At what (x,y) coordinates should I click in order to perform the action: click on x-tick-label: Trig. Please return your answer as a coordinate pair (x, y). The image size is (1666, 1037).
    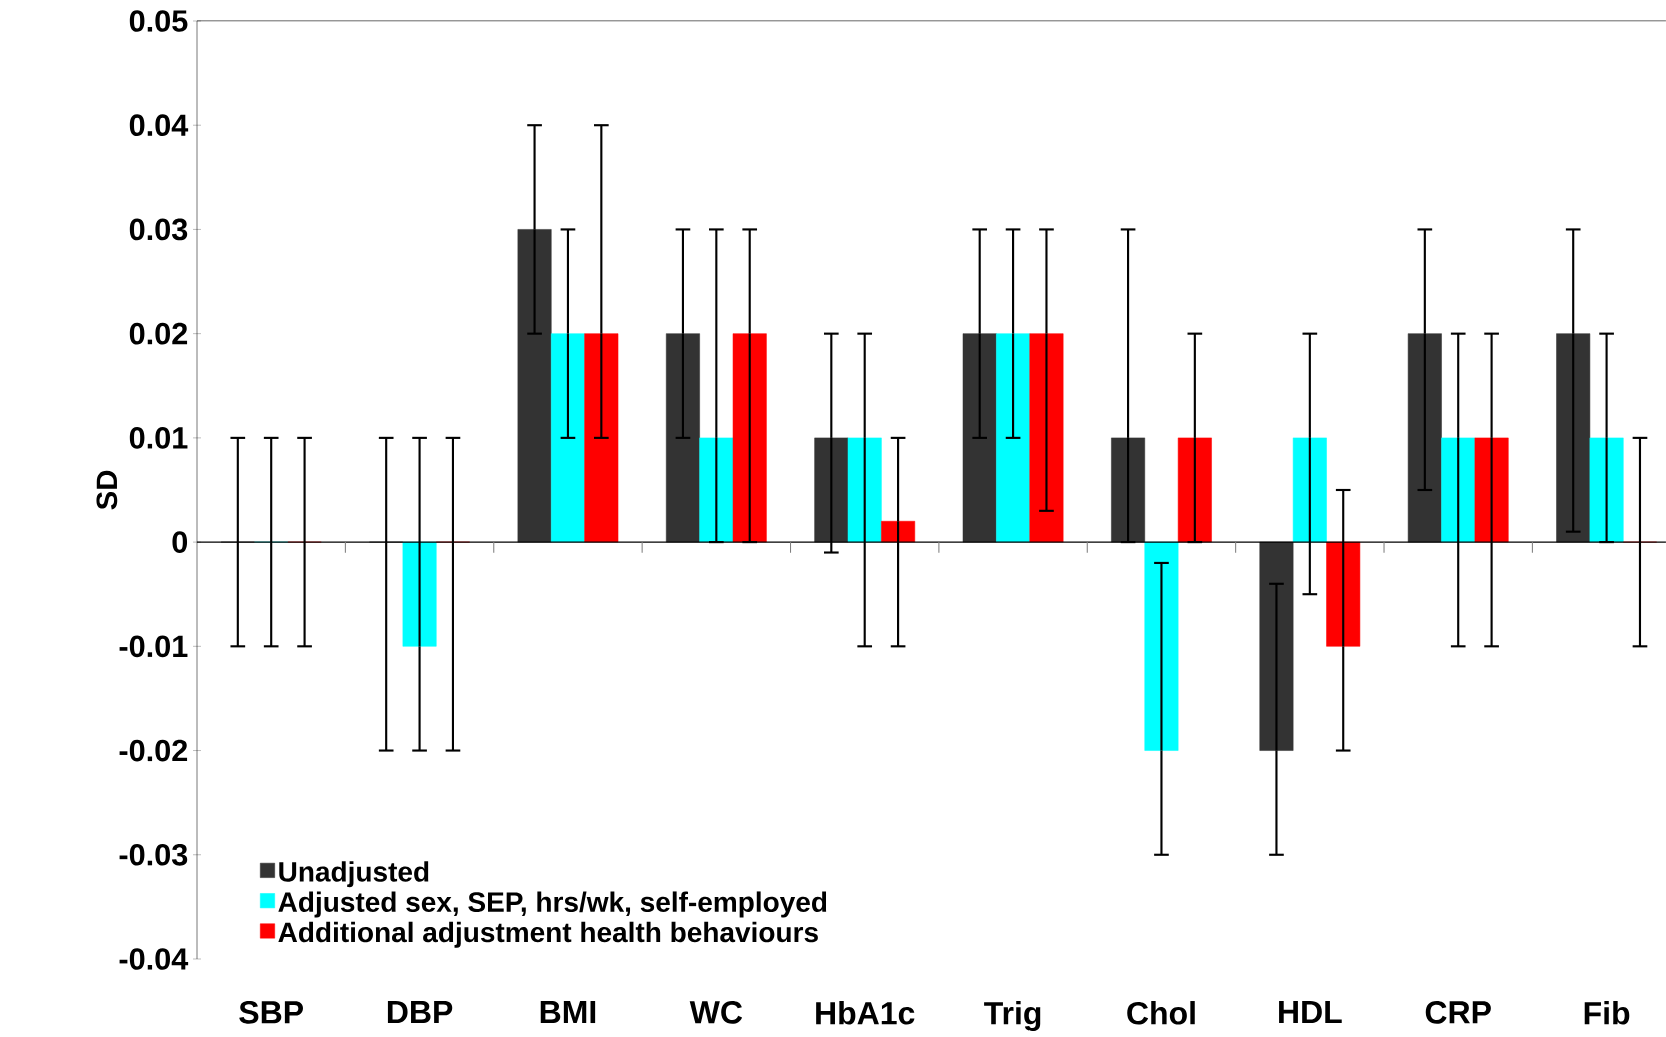
    Looking at the image, I should click on (1012, 1016).